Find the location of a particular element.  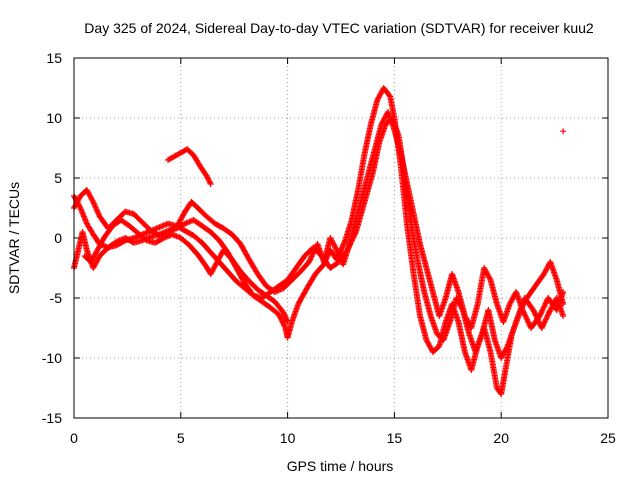

x-tick-label: 0 is located at coordinates (74, 438).